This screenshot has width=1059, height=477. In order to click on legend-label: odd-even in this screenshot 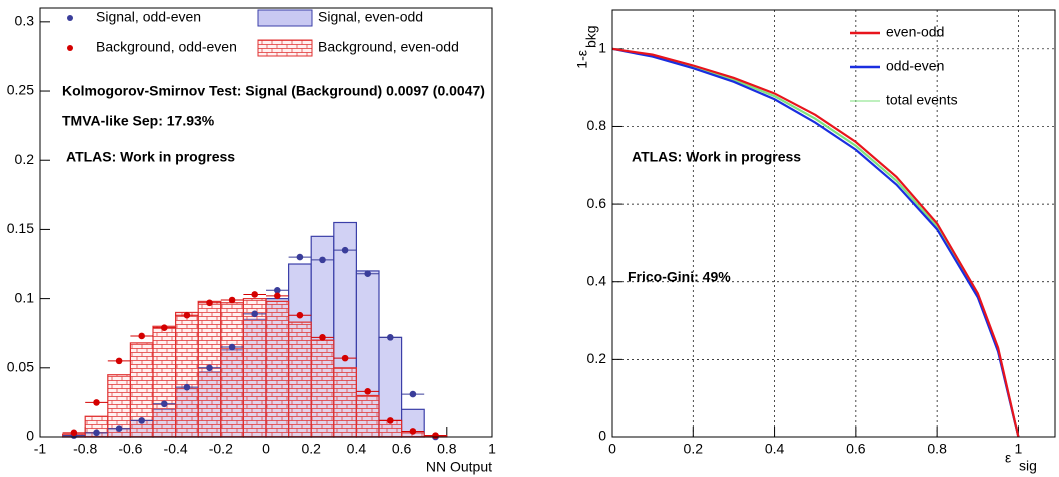, I will do `click(915, 66)`.